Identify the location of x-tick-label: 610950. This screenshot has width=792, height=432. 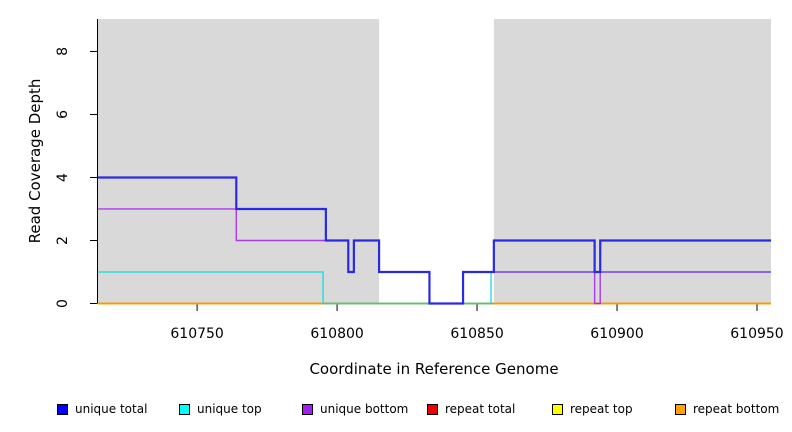
(756, 334).